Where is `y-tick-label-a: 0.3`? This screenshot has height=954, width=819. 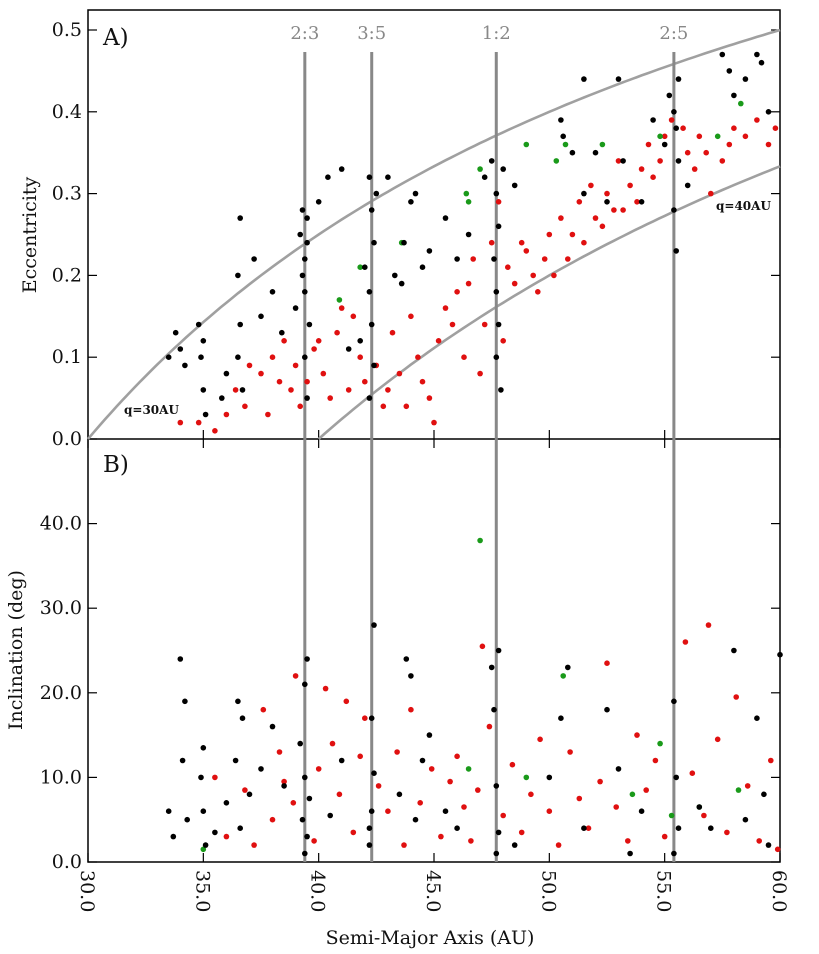 y-tick-label-a: 0.3 is located at coordinates (67, 194).